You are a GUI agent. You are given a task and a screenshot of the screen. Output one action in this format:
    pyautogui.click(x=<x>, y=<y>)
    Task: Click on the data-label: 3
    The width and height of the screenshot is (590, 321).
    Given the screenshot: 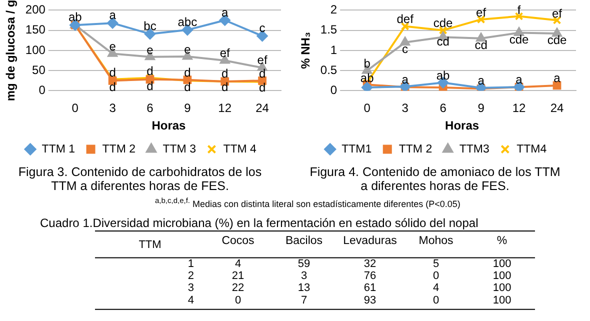 What is the action you would take?
    pyautogui.click(x=304, y=276)
    